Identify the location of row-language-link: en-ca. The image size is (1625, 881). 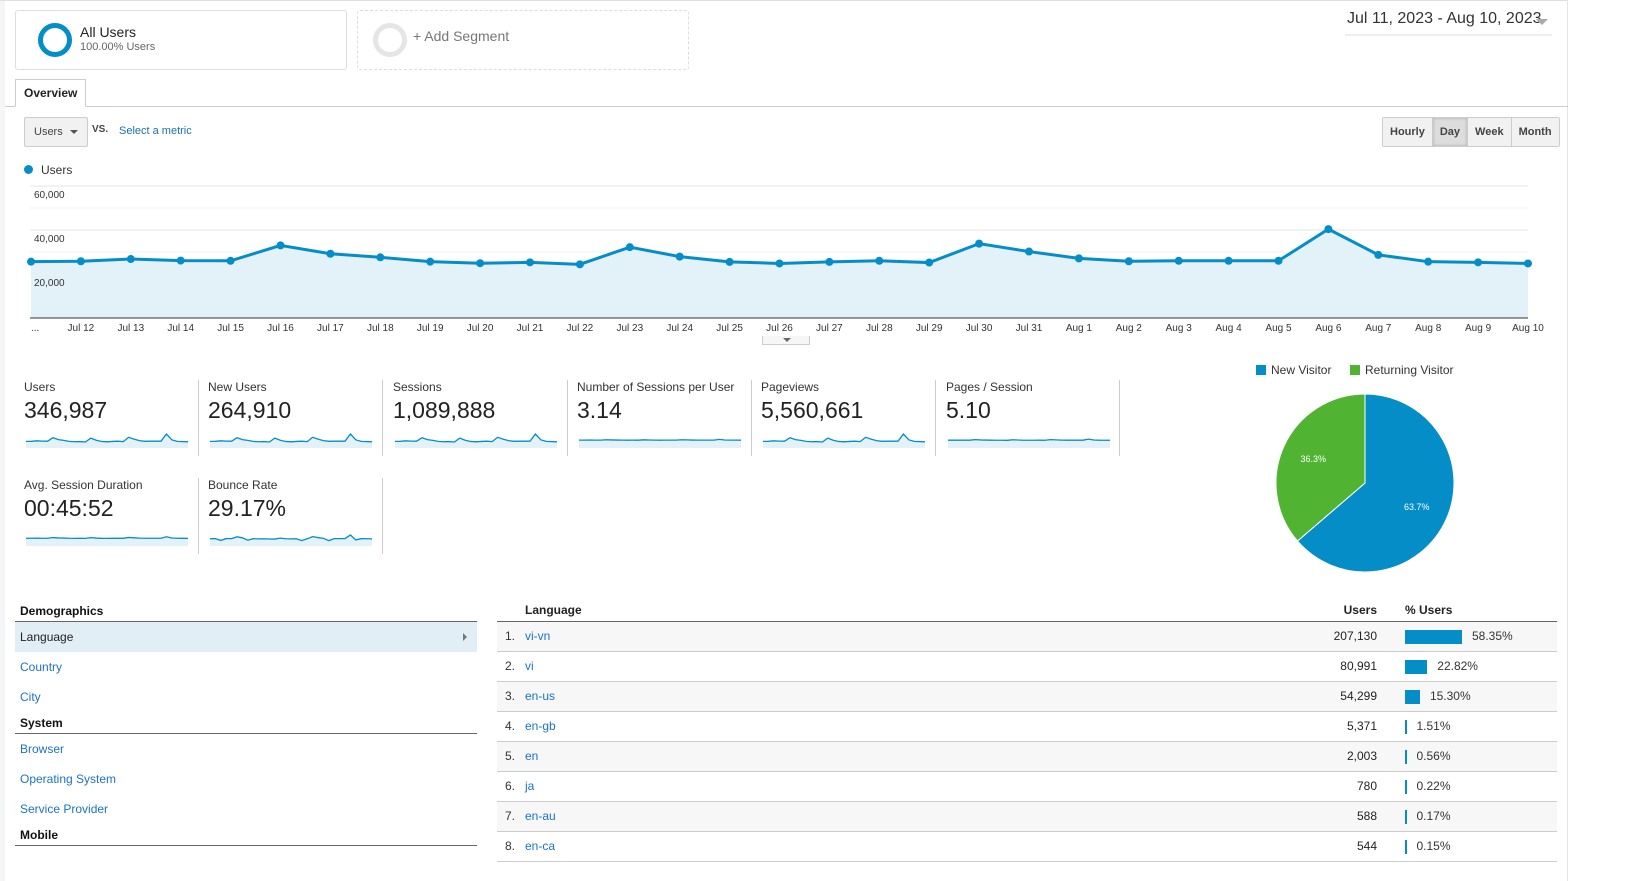
(540, 846).